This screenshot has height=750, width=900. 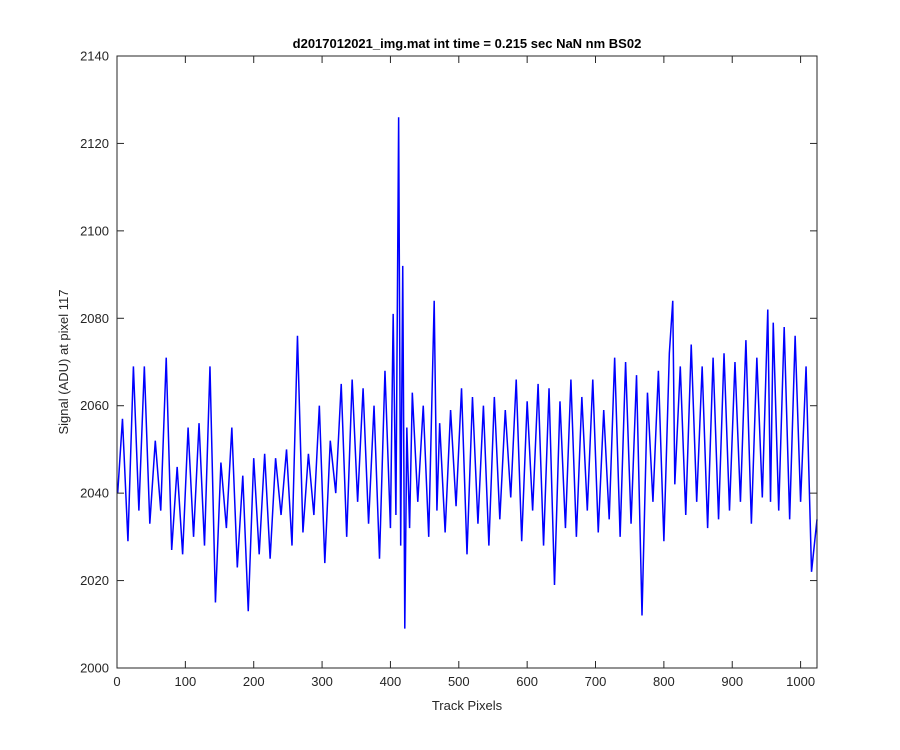 I want to click on y-tick-label: 2120, so click(x=94, y=143).